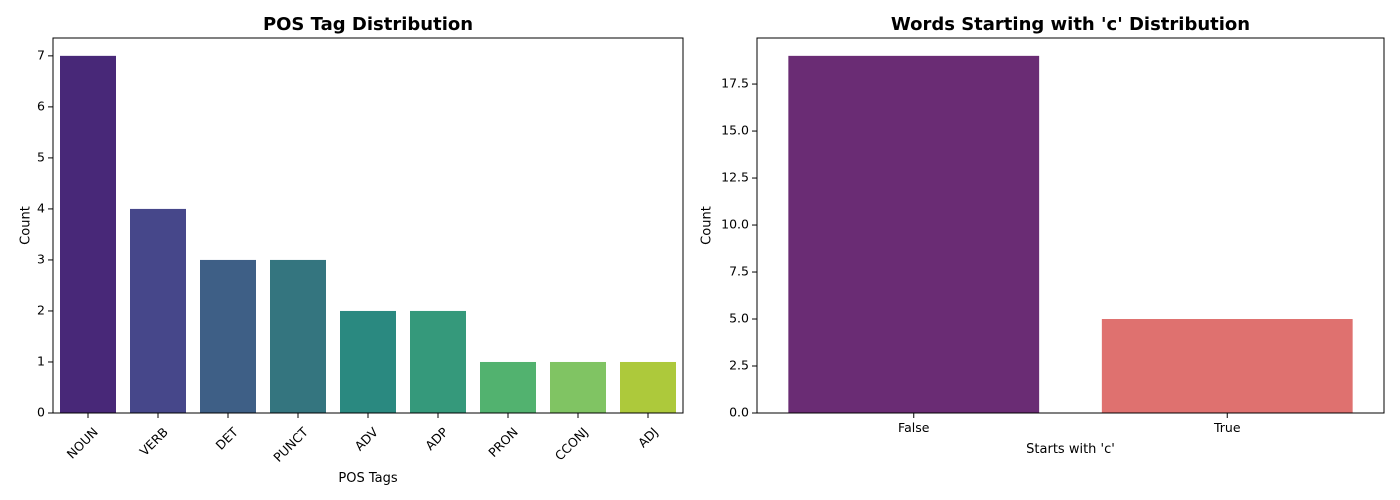 The image size is (1400, 500). Describe the element at coordinates (1070, 449) in the screenshot. I see `x-axis-label: Starts with 'c'` at that location.